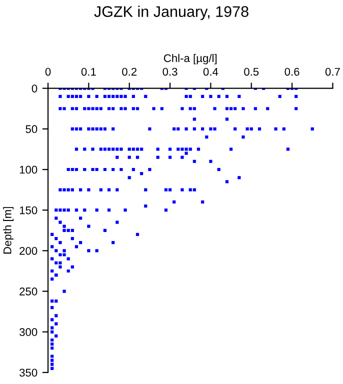 The height and width of the screenshot is (384, 343). What do you see at coordinates (8, 230) in the screenshot?
I see `y-axis-title: Depth [m]` at bounding box center [8, 230].